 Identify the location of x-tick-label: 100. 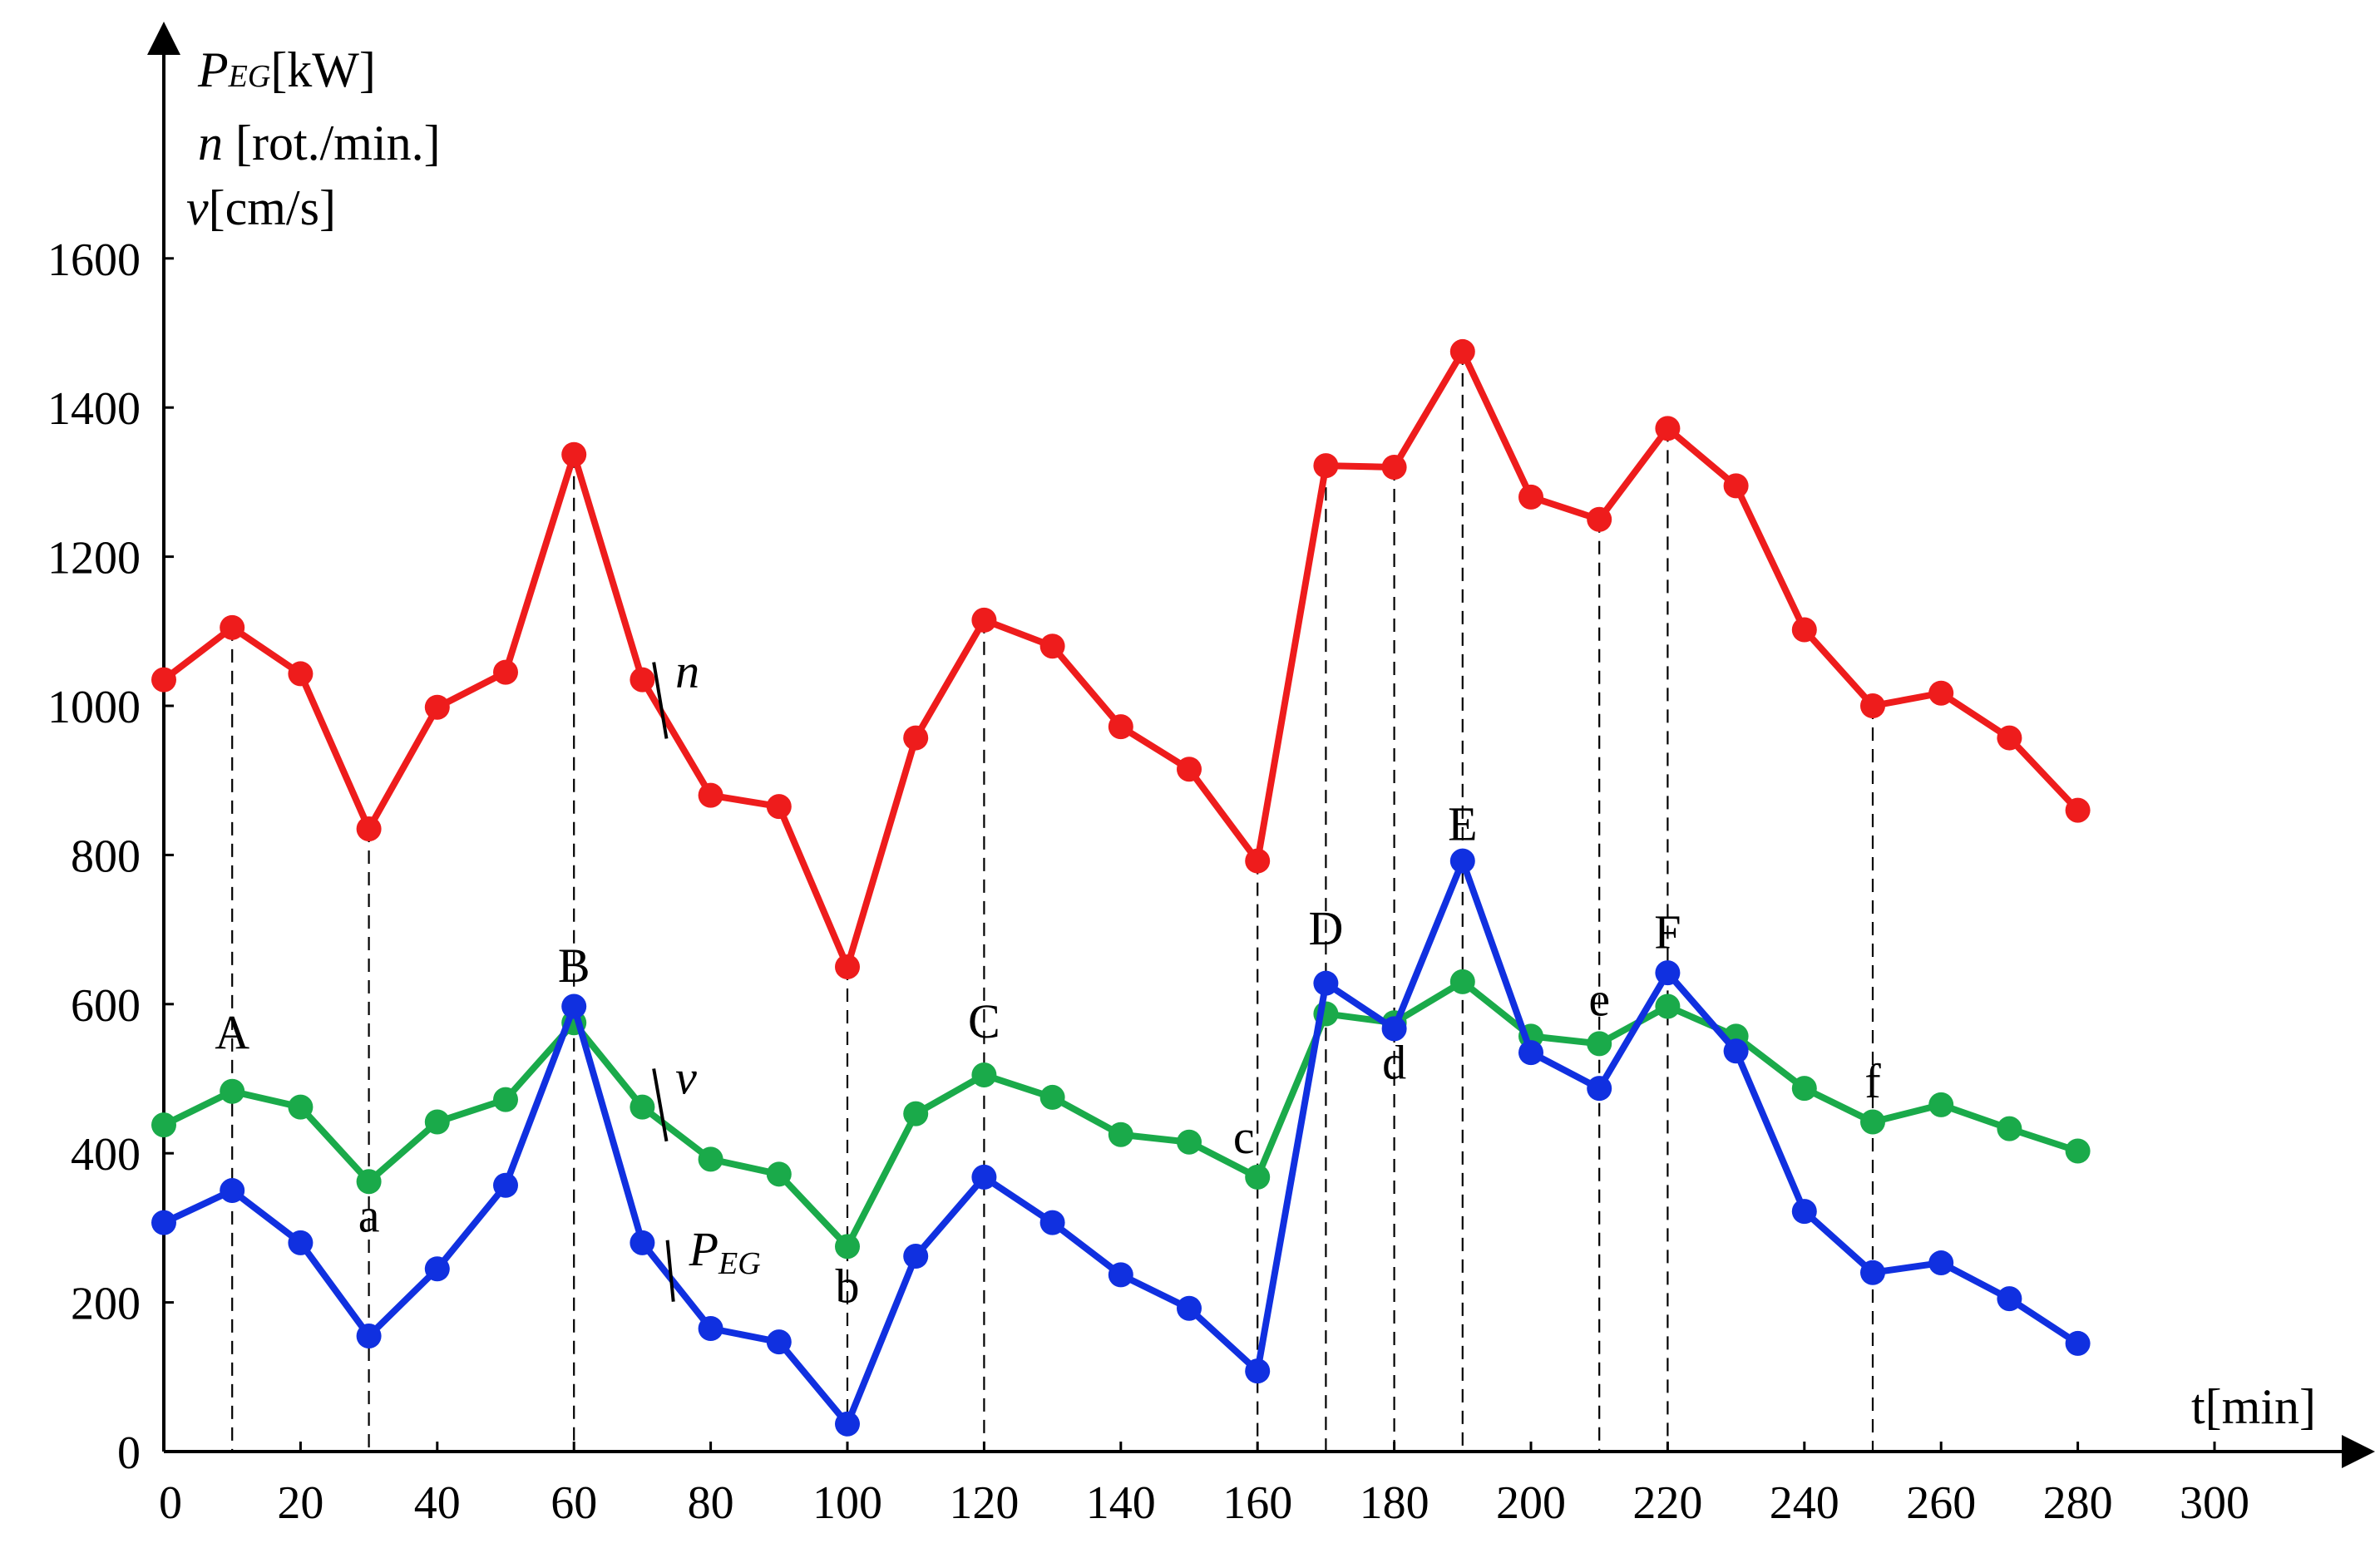
(847, 1503).